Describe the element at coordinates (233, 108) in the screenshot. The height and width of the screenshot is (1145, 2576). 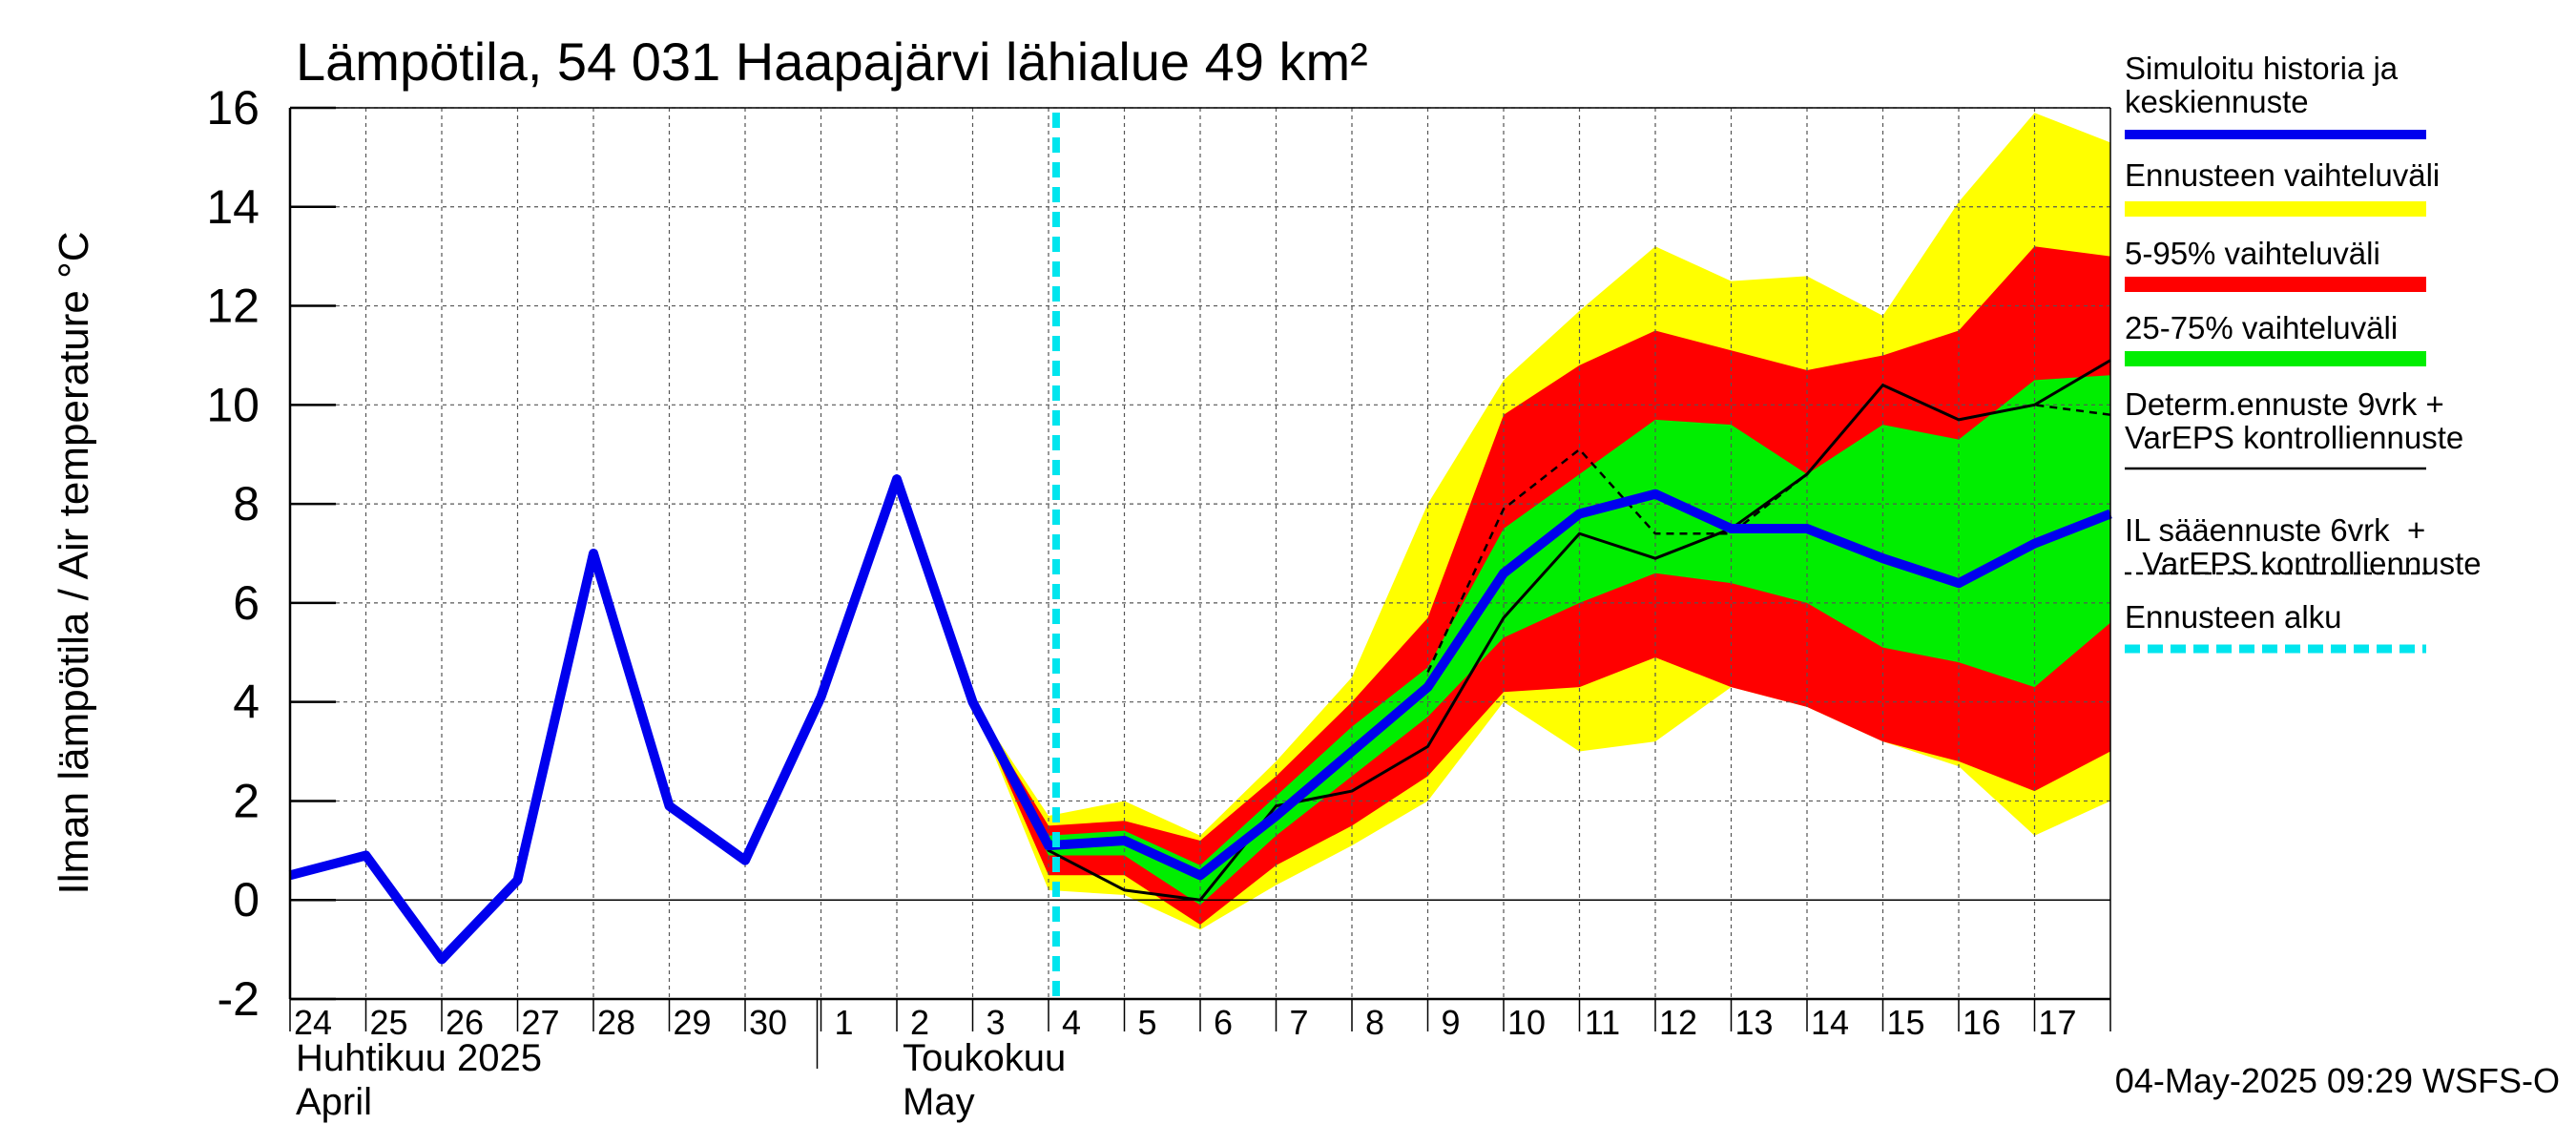
I see `y-tick-label: 16` at that location.